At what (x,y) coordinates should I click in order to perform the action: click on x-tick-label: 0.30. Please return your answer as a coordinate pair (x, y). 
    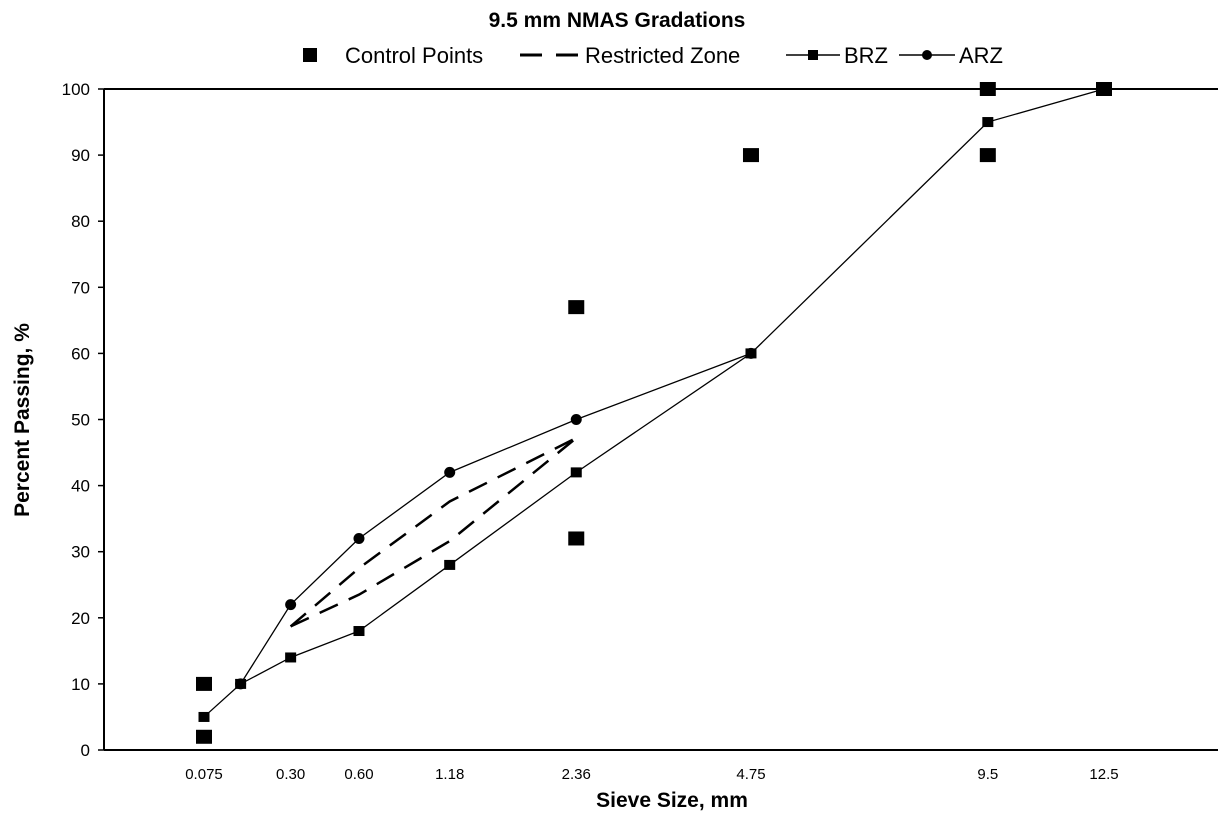
    Looking at the image, I should click on (290, 774).